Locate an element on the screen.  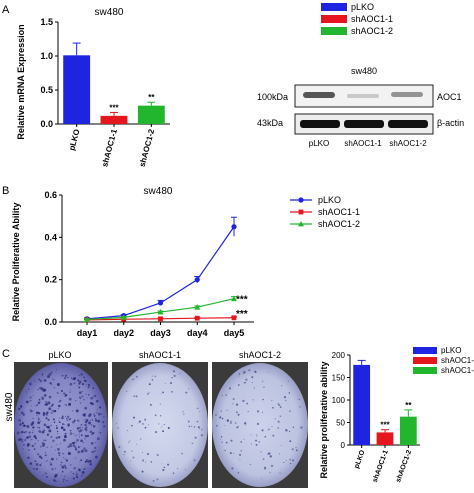
y-tick-label: 0.5 is located at coordinates (46, 90).